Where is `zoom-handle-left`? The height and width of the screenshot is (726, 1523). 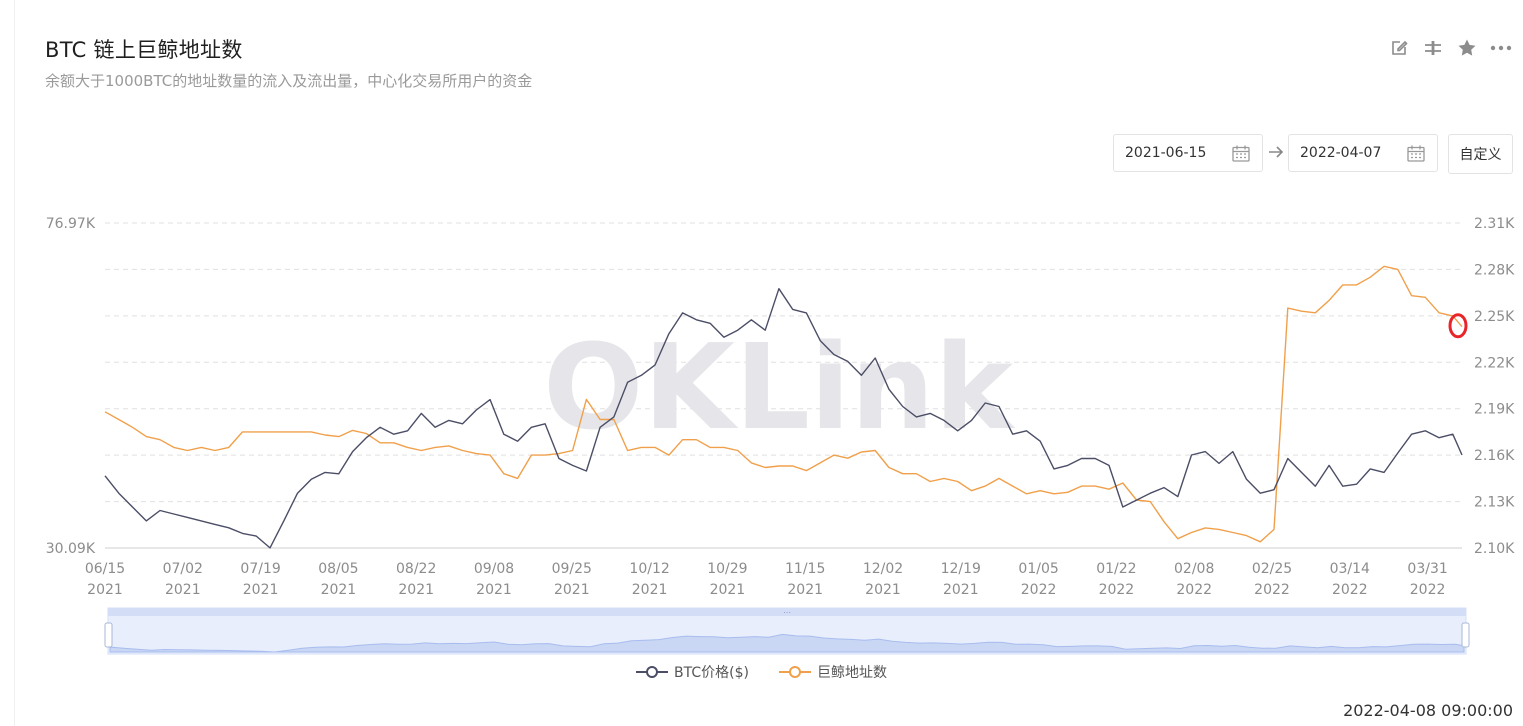
zoom-handle-left is located at coordinates (108, 635).